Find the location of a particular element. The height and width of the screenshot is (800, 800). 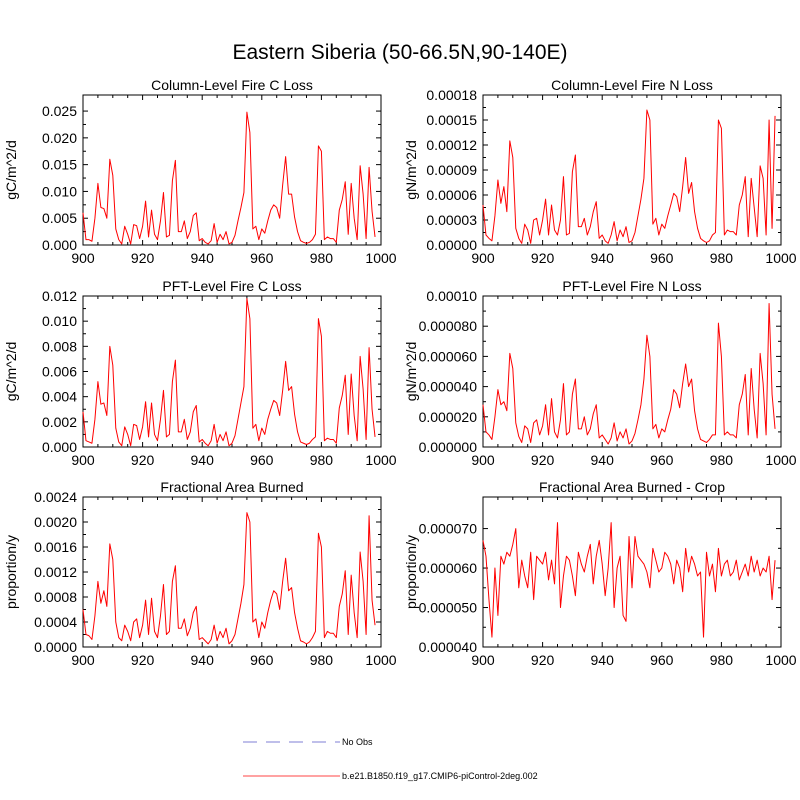

y-tick-label: 0.00006 is located at coordinates (451, 195).